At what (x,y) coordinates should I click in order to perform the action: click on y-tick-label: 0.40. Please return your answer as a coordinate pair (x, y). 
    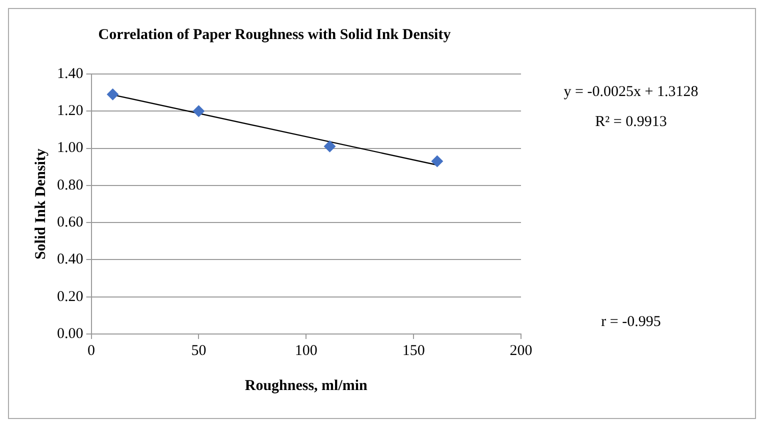
    Looking at the image, I should click on (70, 260).